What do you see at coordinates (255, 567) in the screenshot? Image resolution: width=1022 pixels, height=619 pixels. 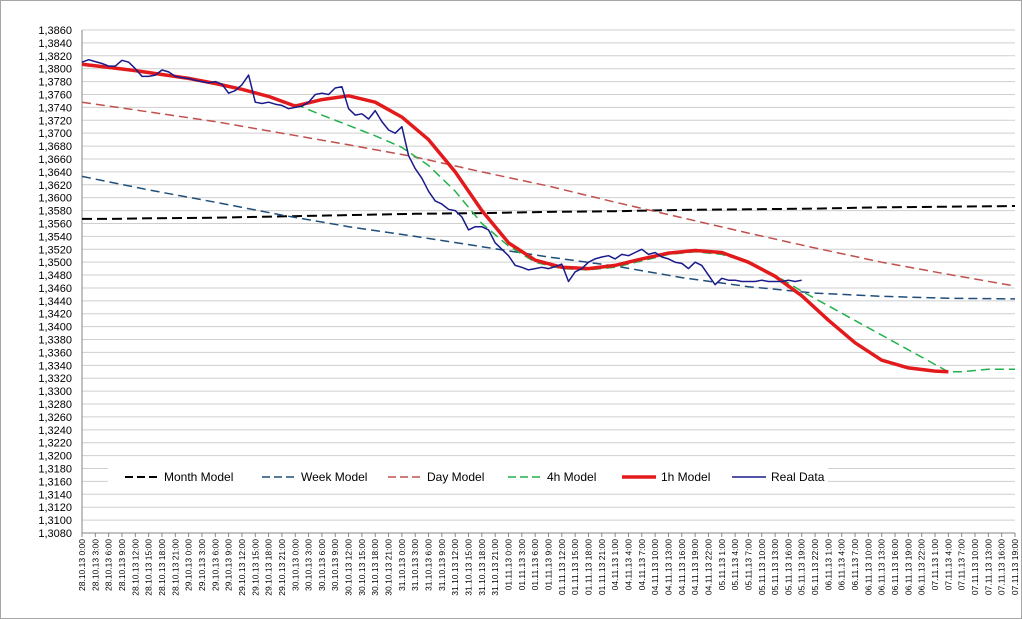 I see `x-tick-label: 29.10.13 15:00` at bounding box center [255, 567].